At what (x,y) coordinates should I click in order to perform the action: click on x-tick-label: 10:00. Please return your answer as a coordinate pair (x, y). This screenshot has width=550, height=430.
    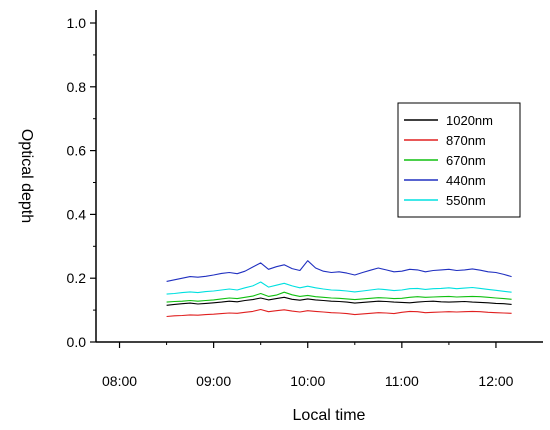
    Looking at the image, I should click on (307, 381).